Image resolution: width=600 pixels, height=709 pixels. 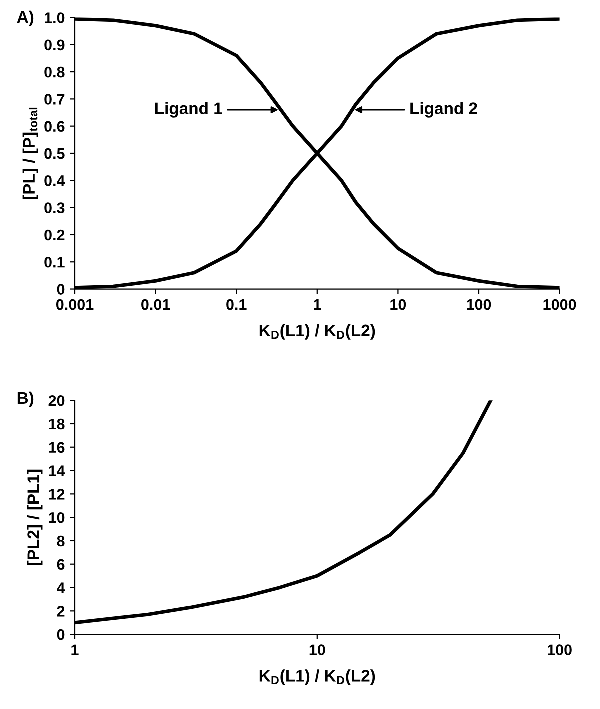 I want to click on y-axis-title: [PL] / [P]$_{total}$, so click(x=30, y=154).